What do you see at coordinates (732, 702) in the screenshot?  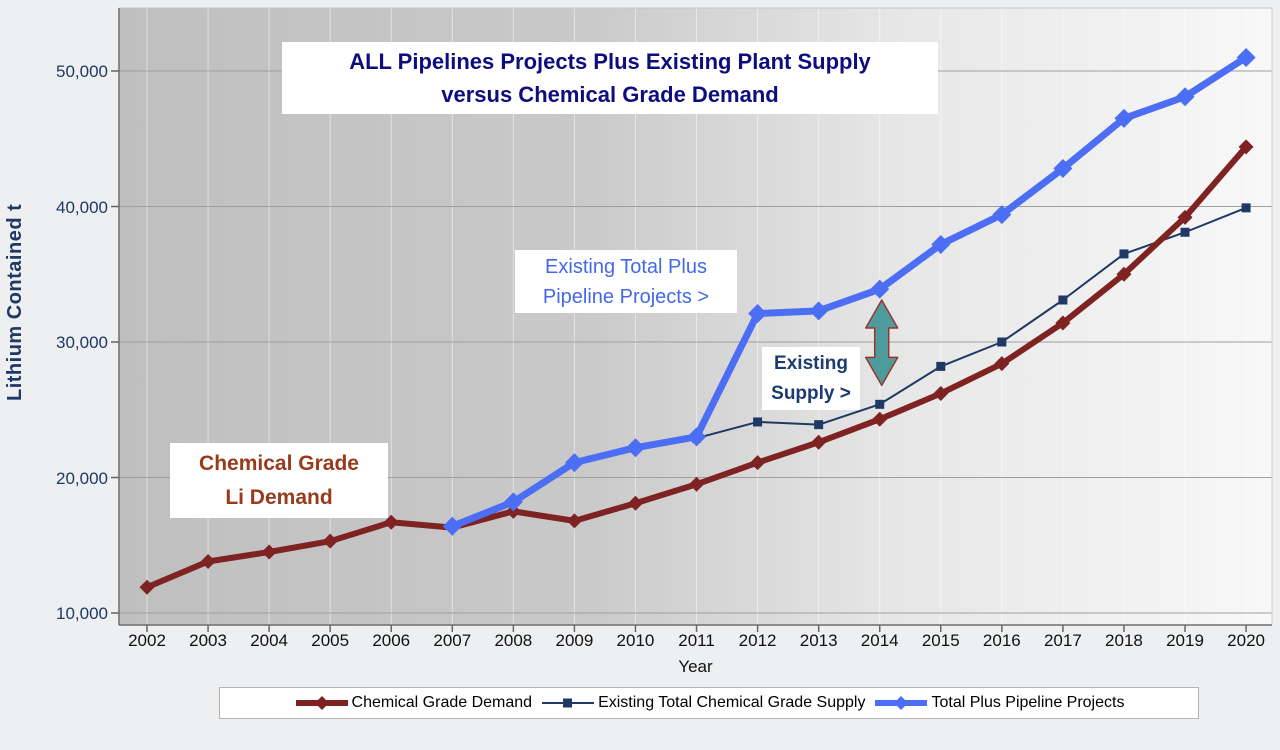 I see `legend-label: Existing Total Chemical Grade Supply` at bounding box center [732, 702].